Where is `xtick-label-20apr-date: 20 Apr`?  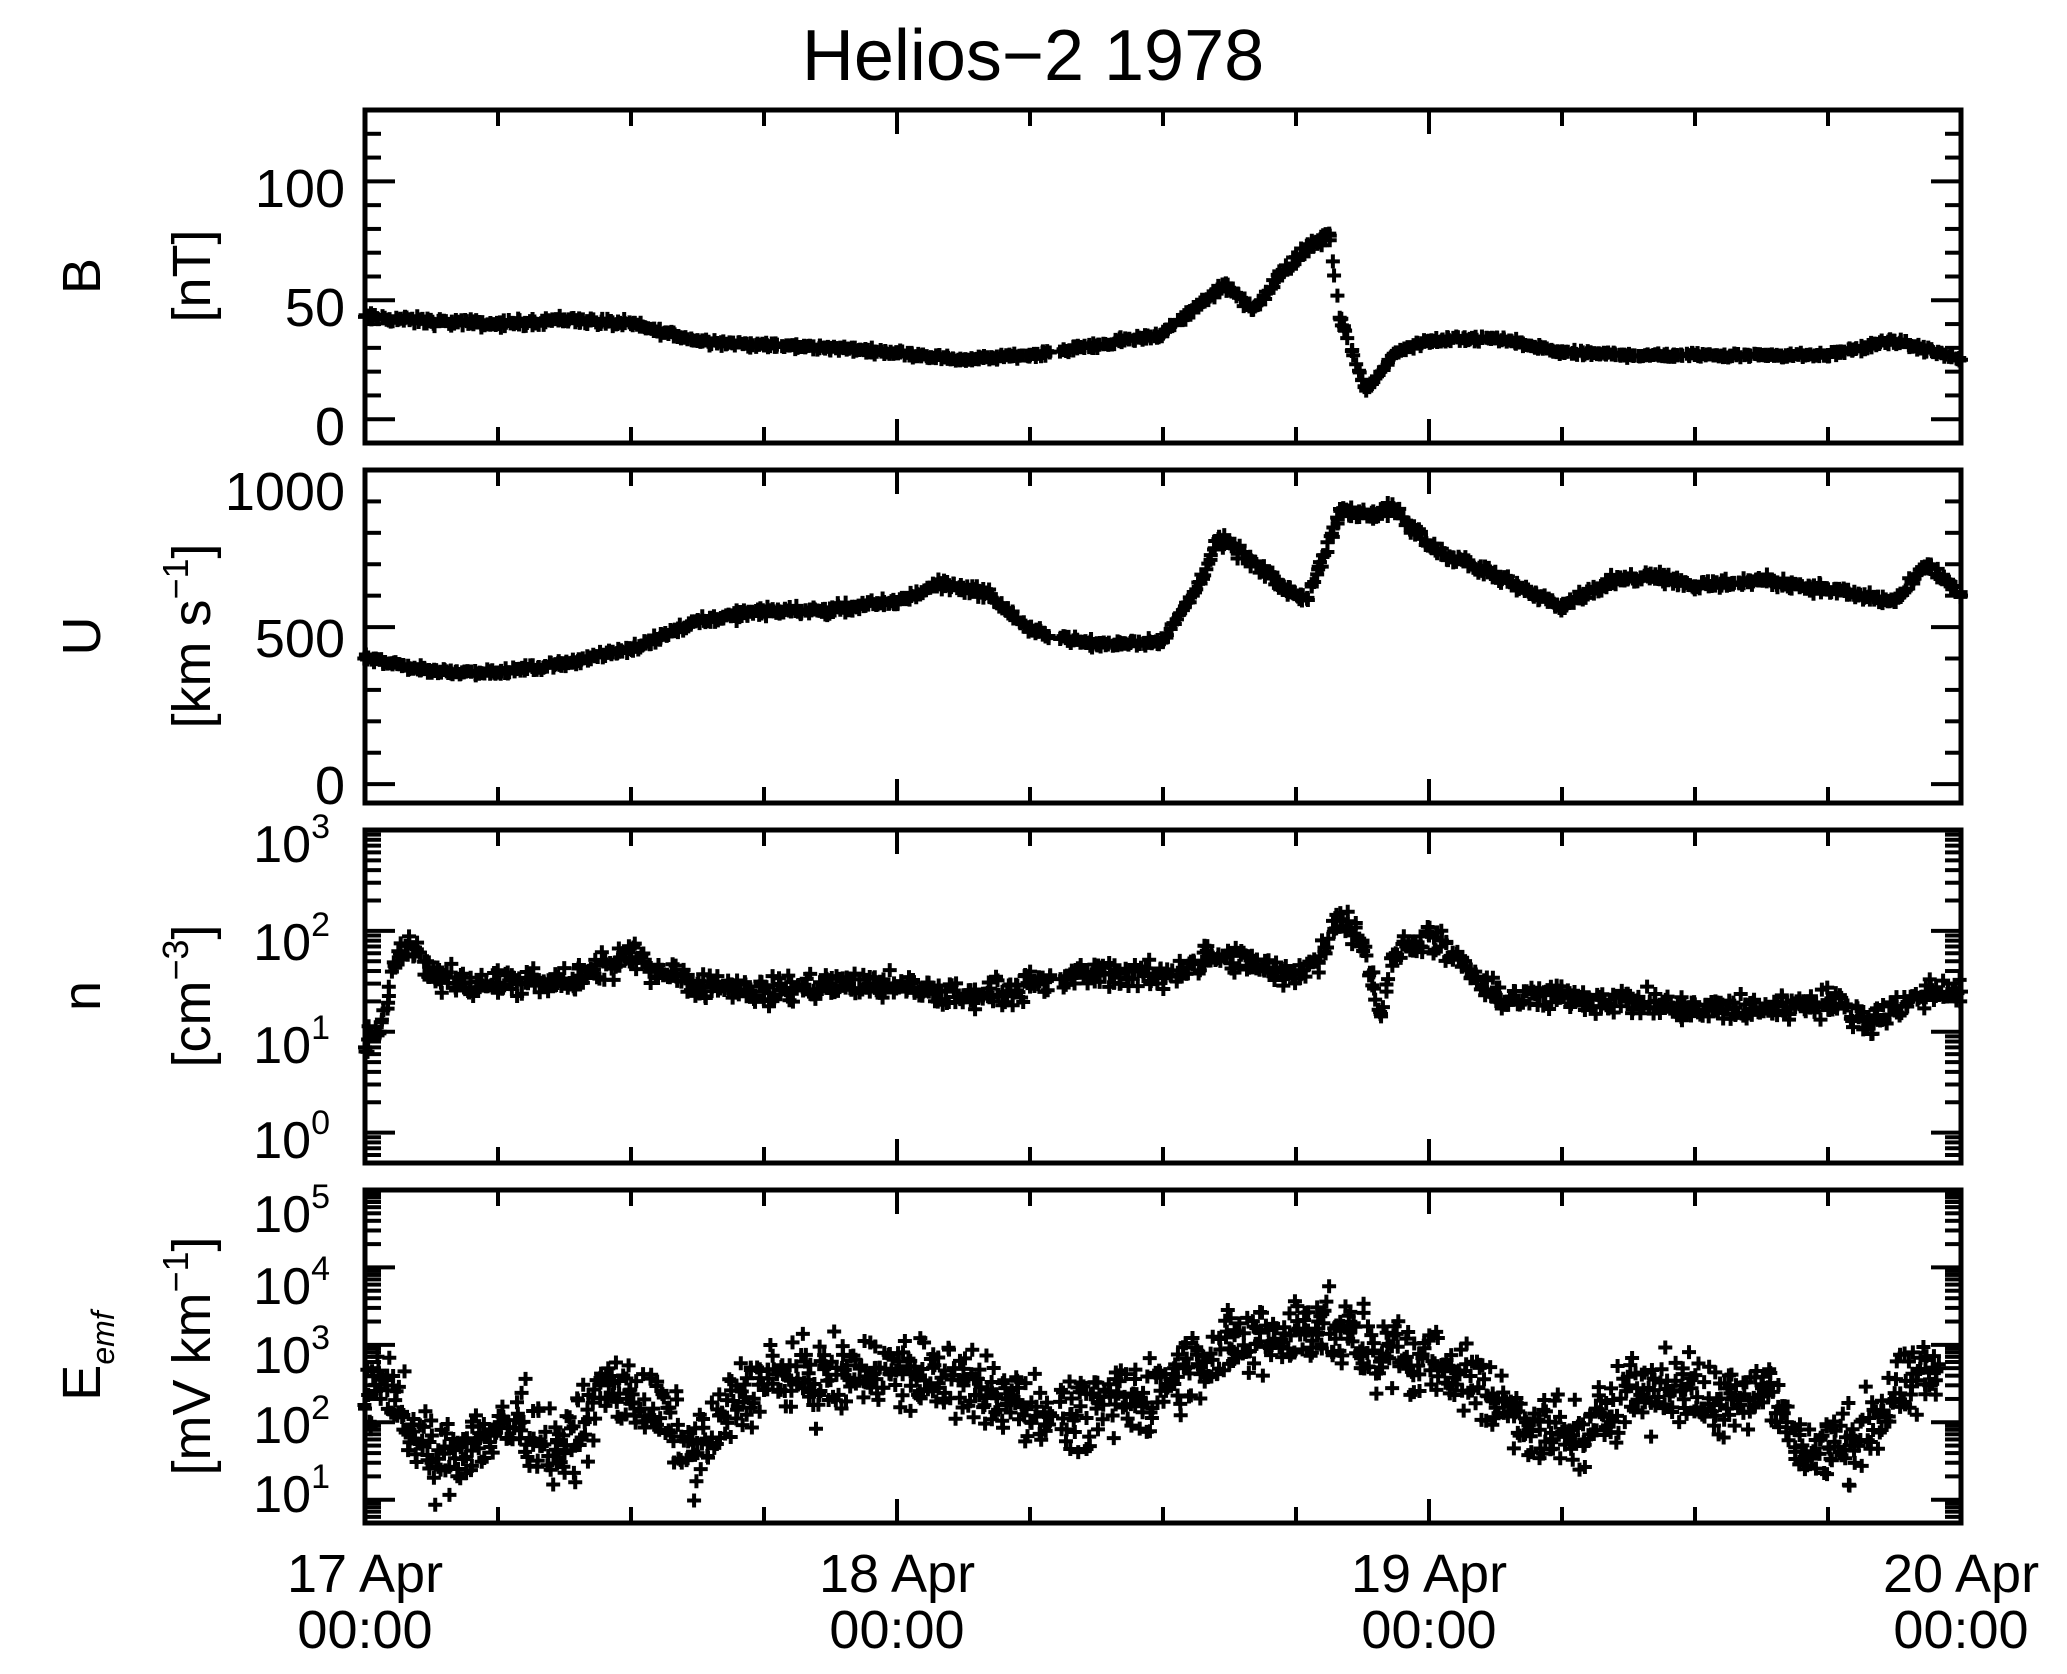 xtick-label-20apr-date: 20 Apr is located at coordinates (1961, 1574).